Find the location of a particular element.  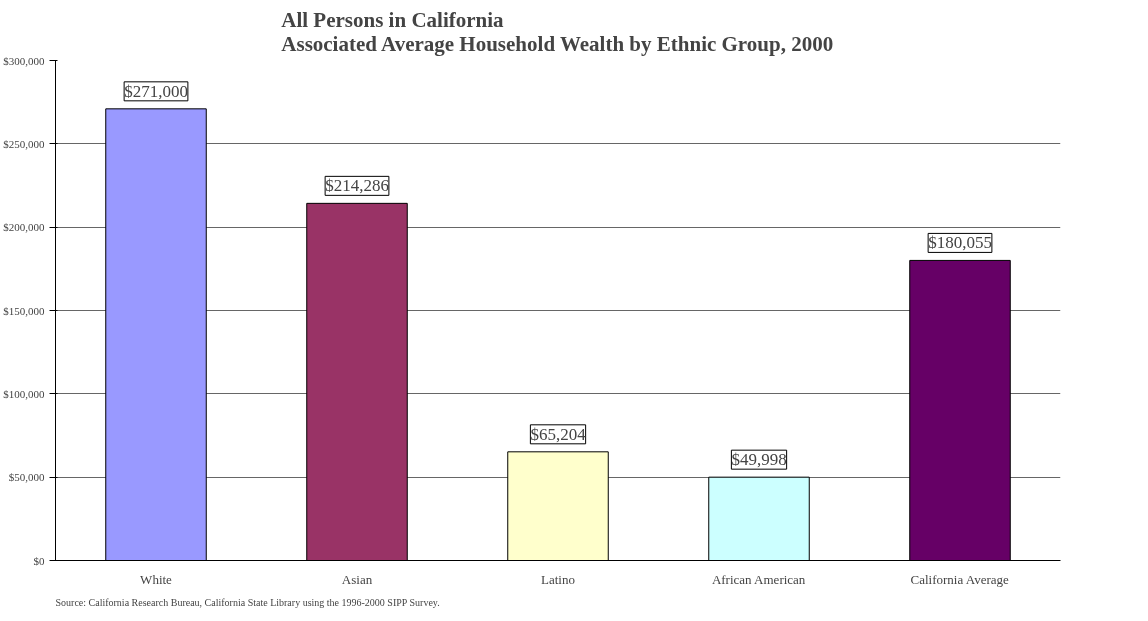

y-tick-label: $150,000 is located at coordinates (24, 310).